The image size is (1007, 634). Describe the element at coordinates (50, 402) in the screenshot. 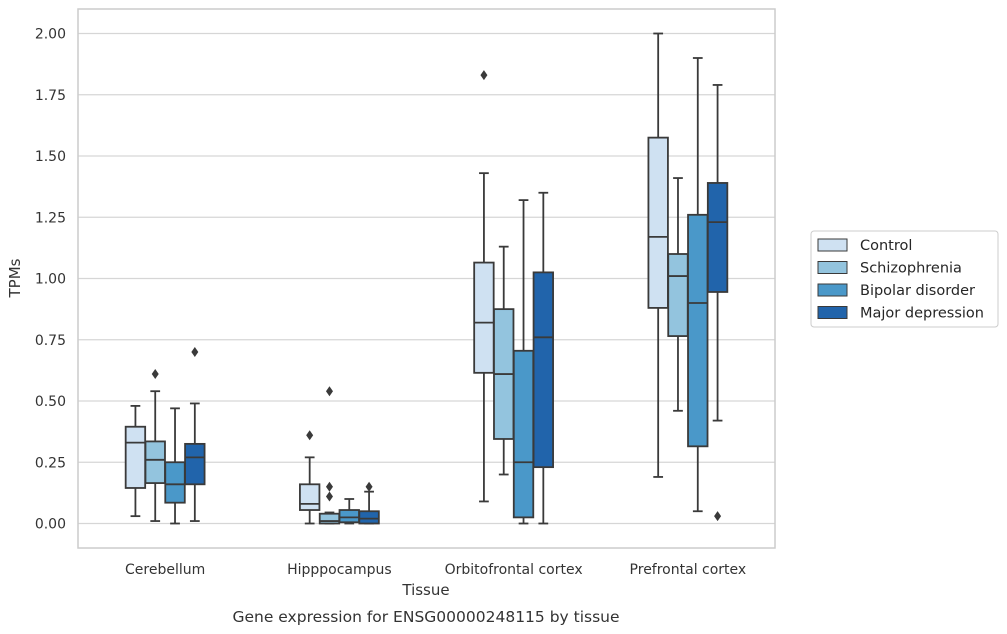

I see `y-tick-label: 0.50` at that location.